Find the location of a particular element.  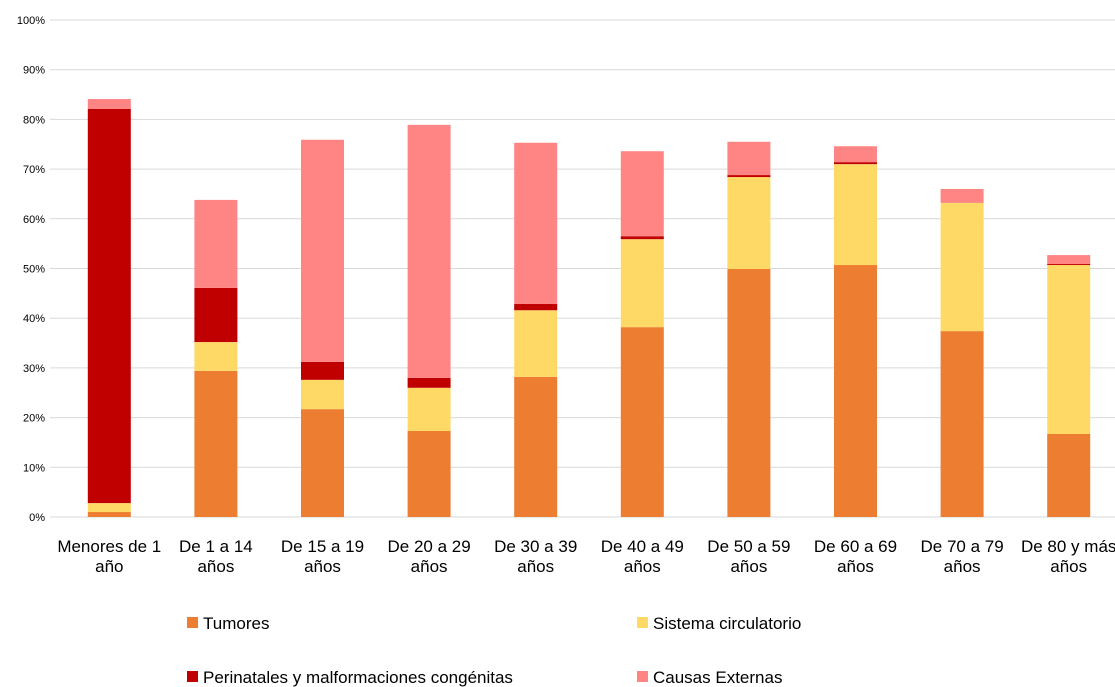

y-tick-label: 90% is located at coordinates (34, 71).